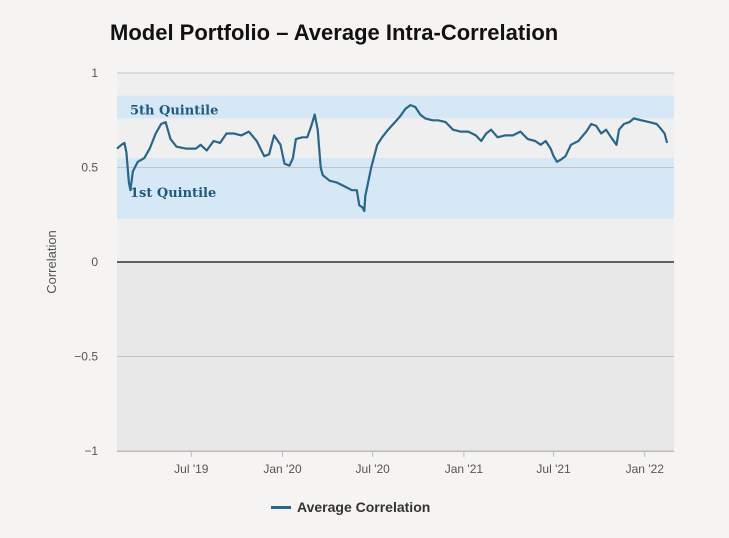 This screenshot has height=538, width=729. Describe the element at coordinates (191, 469) in the screenshot. I see `x-tick-label-0: Jul '19` at that location.